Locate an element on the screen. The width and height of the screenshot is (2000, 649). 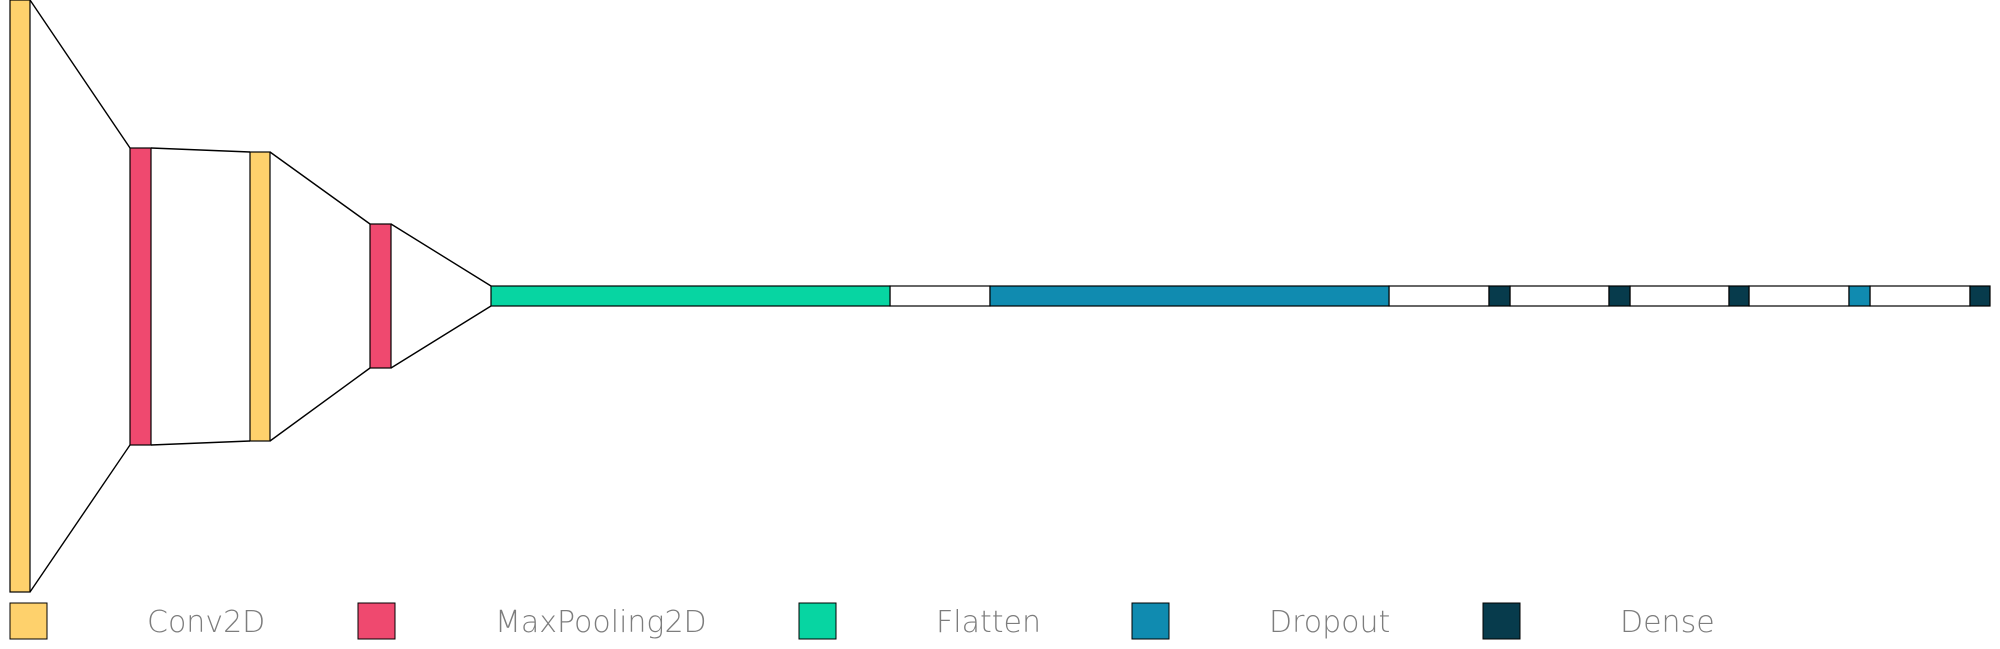
legend-label-conv2-d: Conv2D is located at coordinates (206, 622).